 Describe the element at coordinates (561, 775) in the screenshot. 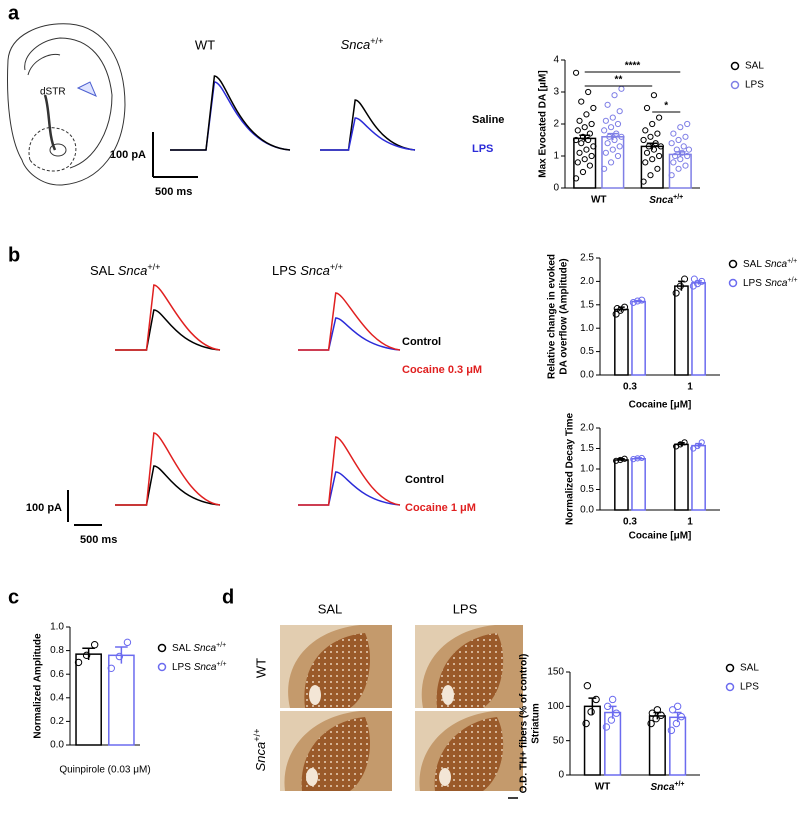

I see `y-tick-label: 0` at that location.